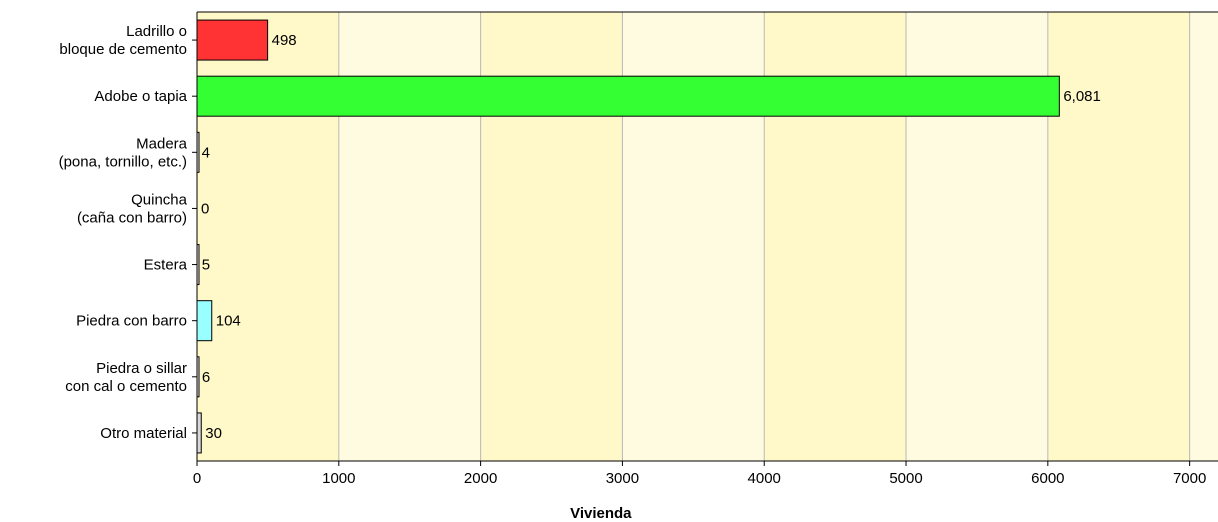 Image resolution: width=1218 pixels, height=522 pixels. Describe the element at coordinates (140, 96) in the screenshot. I see `category-label: Adobe o tapia` at that location.